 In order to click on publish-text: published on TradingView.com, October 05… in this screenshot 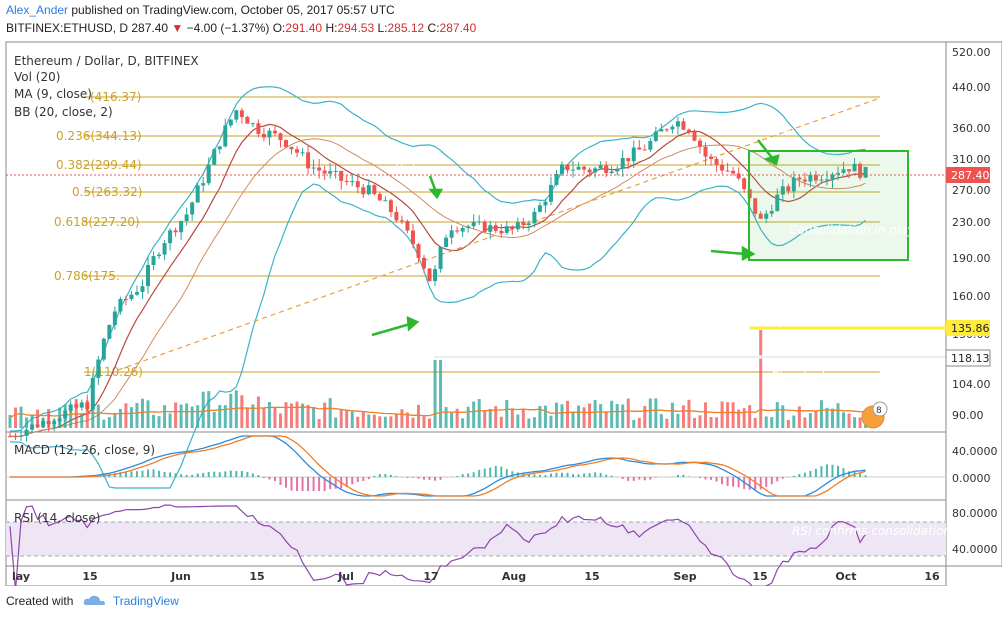, I will do `click(231, 10)`.